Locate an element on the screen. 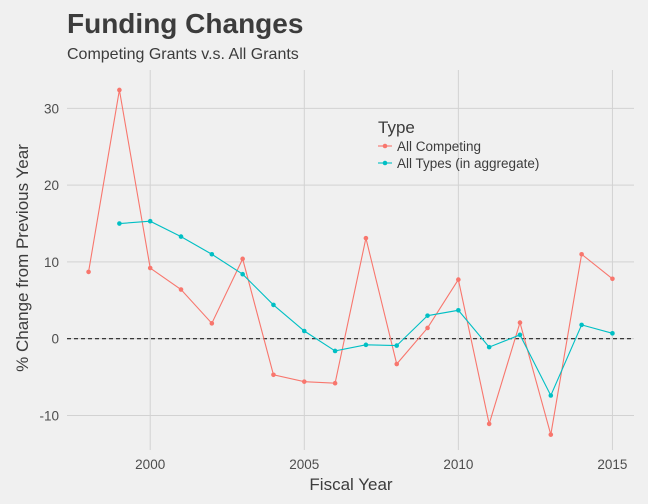 The height and width of the screenshot is (504, 648). chart-title: Funding Changes is located at coordinates (185, 23).